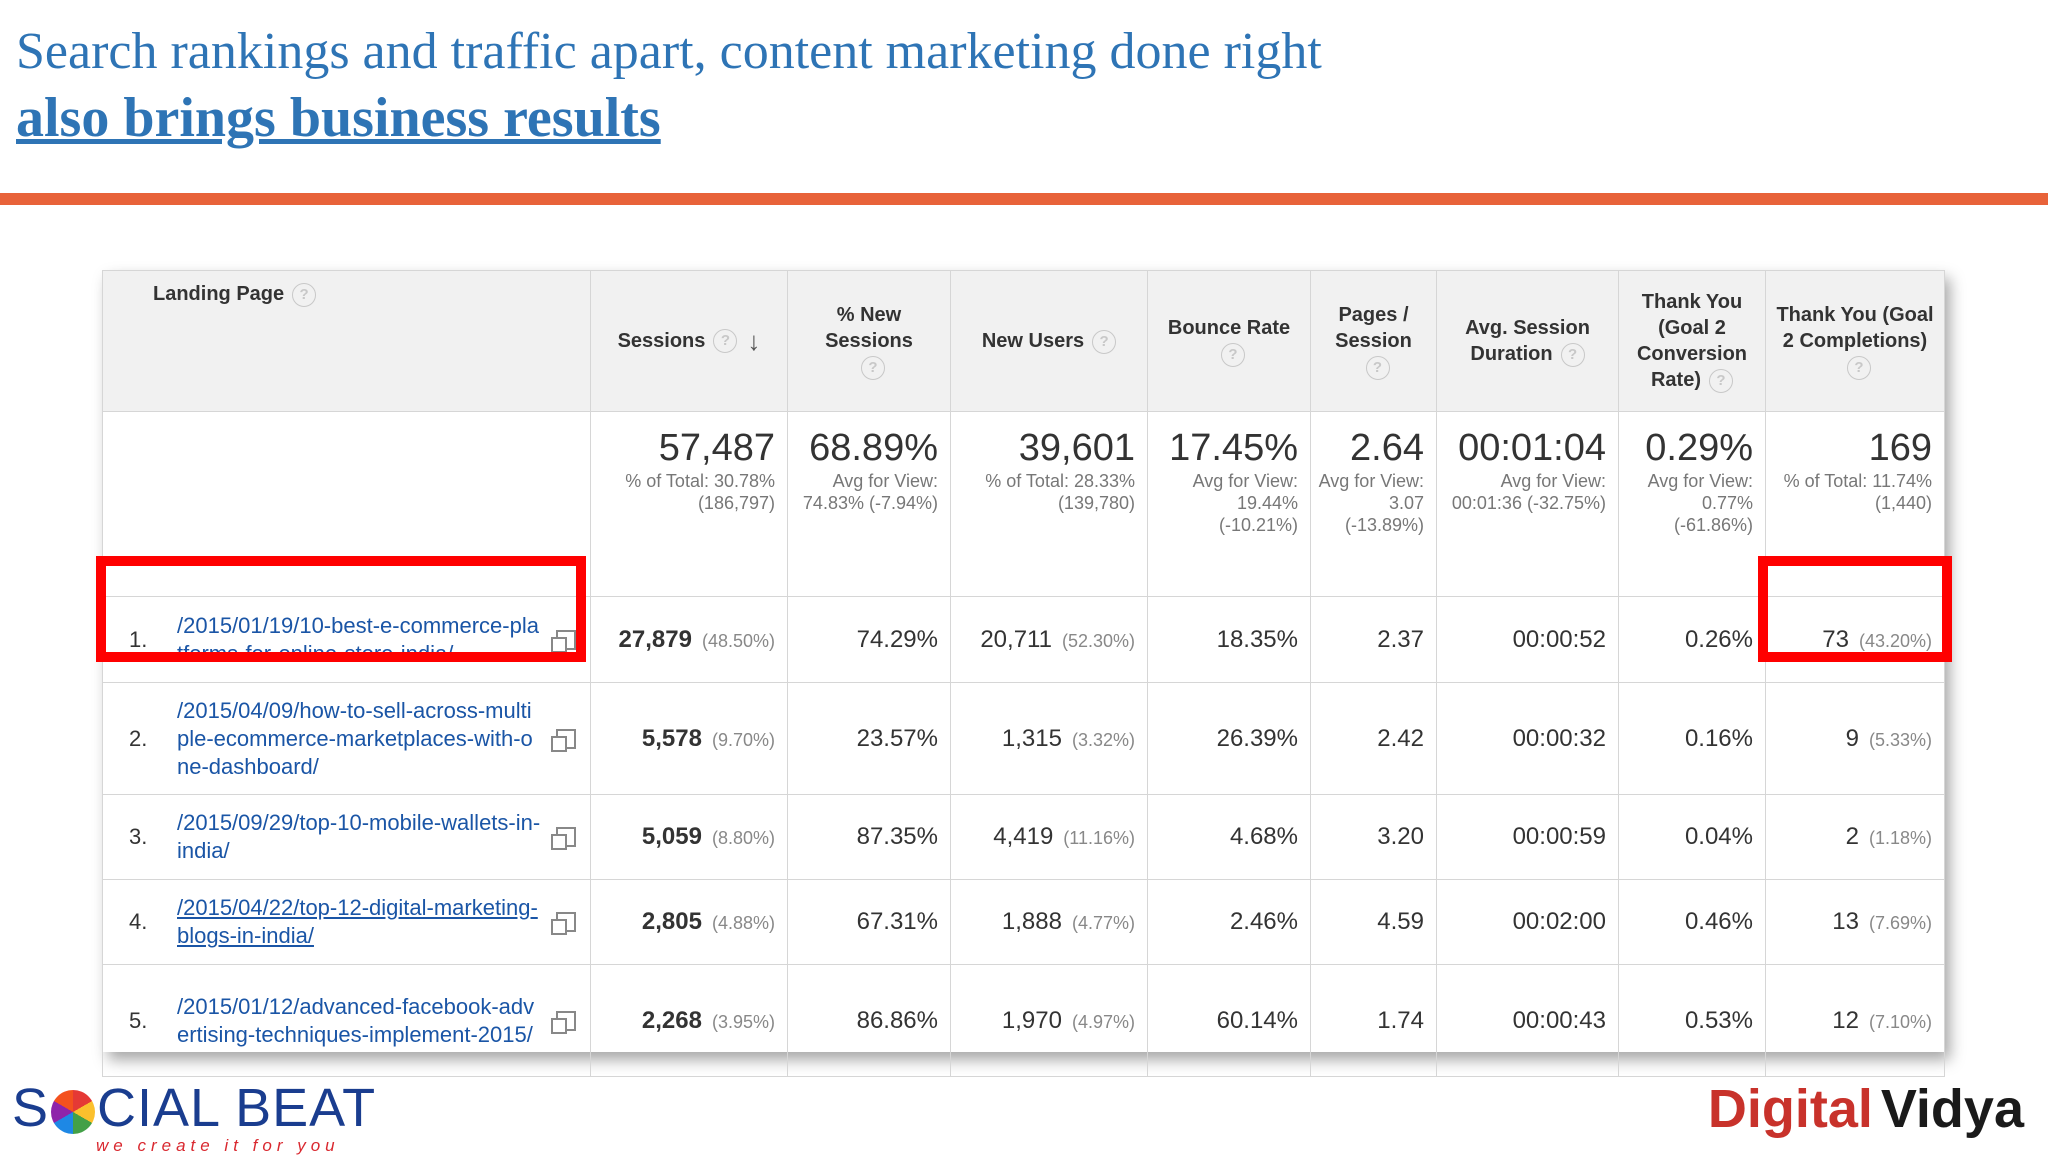 This screenshot has height=1156, width=2048. What do you see at coordinates (1692, 341) in the screenshot?
I see `col-header-goal2-conversion-rate: Thank You (Goal 2 Conversion Rate)?` at bounding box center [1692, 341].